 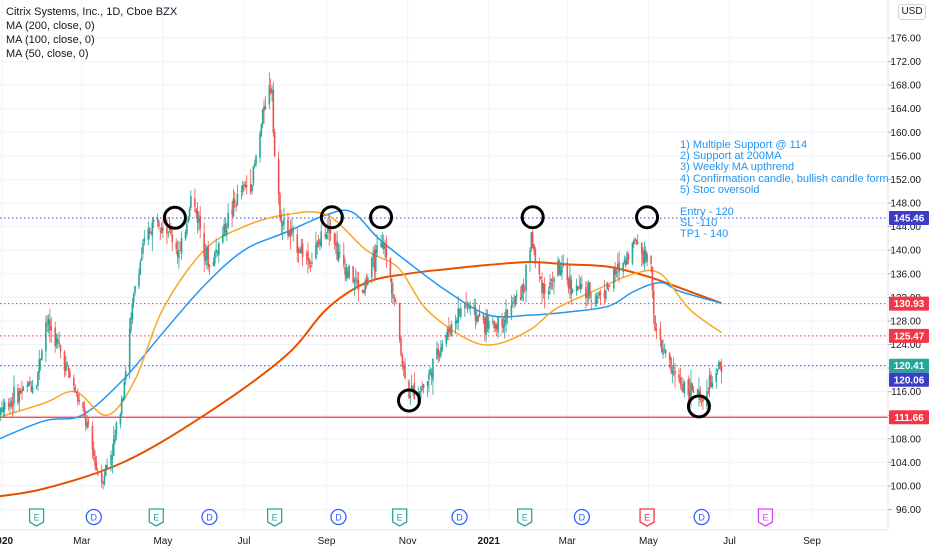 What do you see at coordinates (744, 145) in the screenshot?
I see `note-point-1: 1) Multiple Support @ 114` at bounding box center [744, 145].